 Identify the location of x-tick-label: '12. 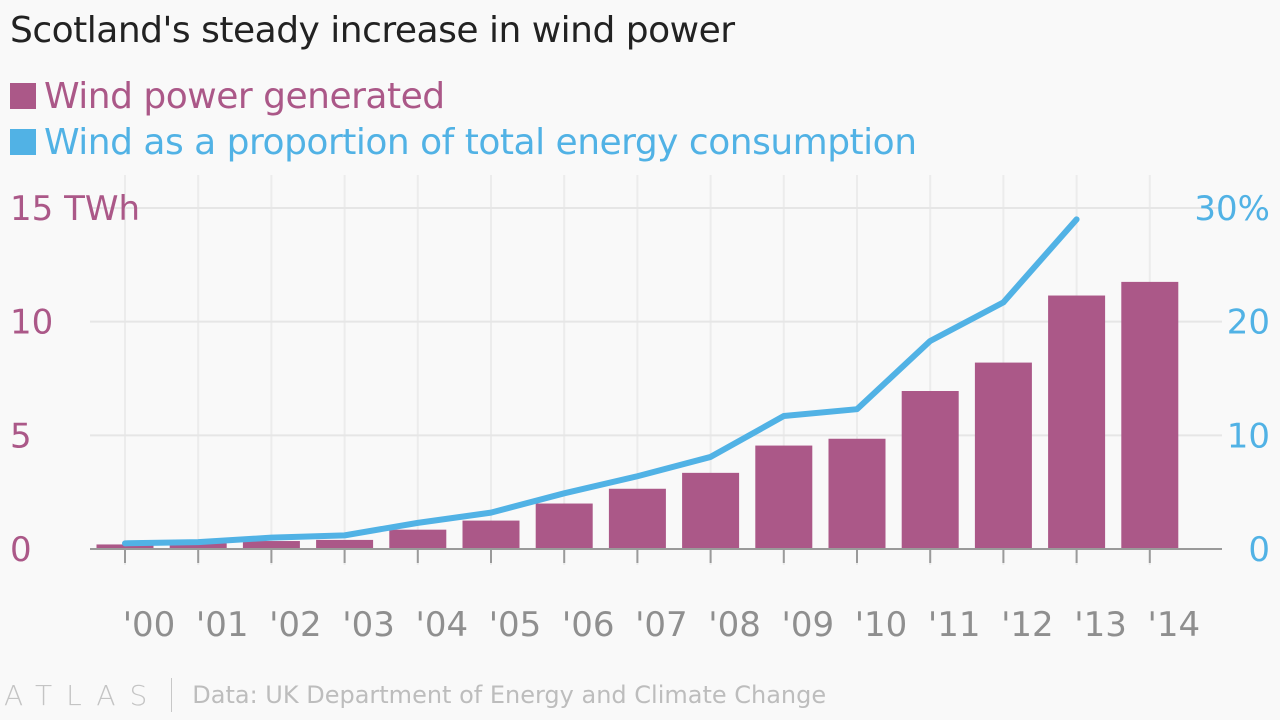
(1027, 625).